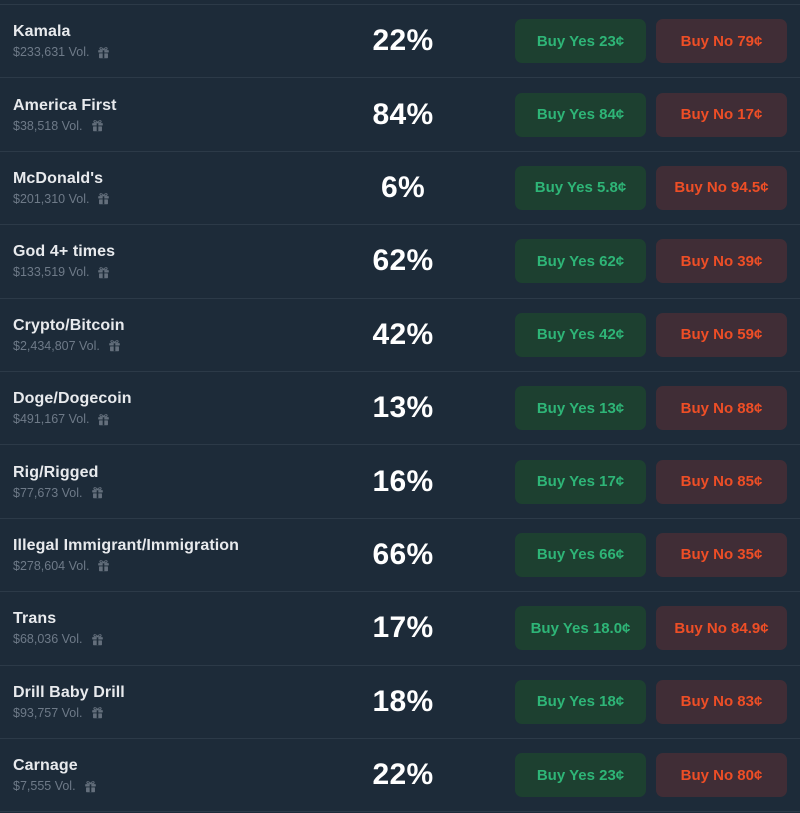 The height and width of the screenshot is (813, 800). What do you see at coordinates (403, 114) in the screenshot?
I see `market-percent: 84%` at bounding box center [403, 114].